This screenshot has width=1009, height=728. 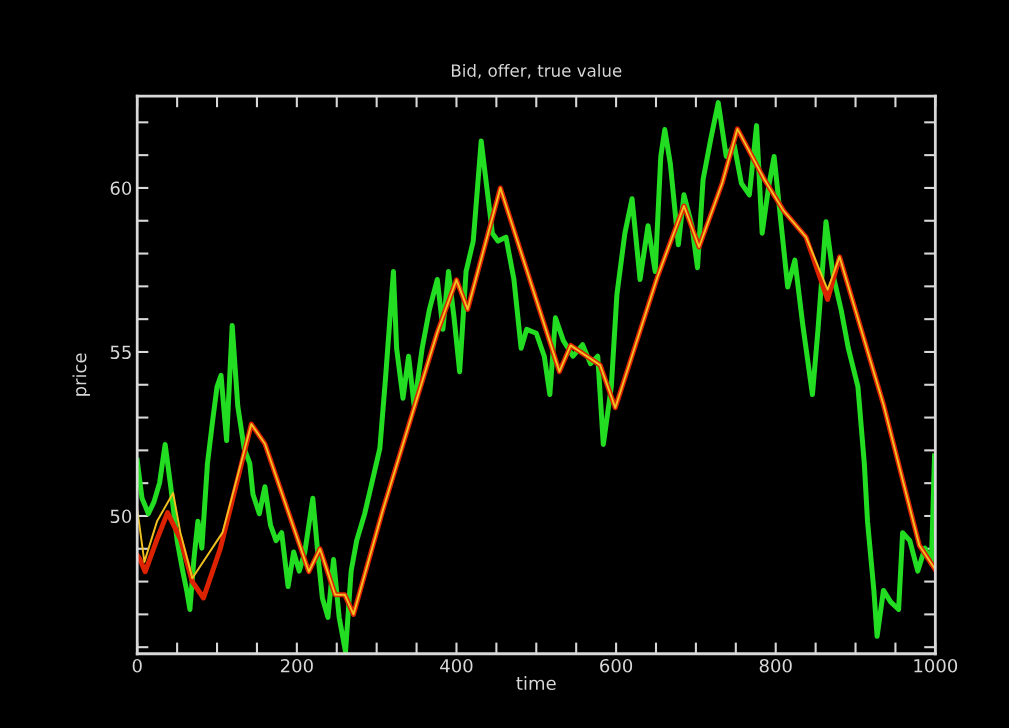 I want to click on y-tick-label: 55, so click(x=120, y=352).